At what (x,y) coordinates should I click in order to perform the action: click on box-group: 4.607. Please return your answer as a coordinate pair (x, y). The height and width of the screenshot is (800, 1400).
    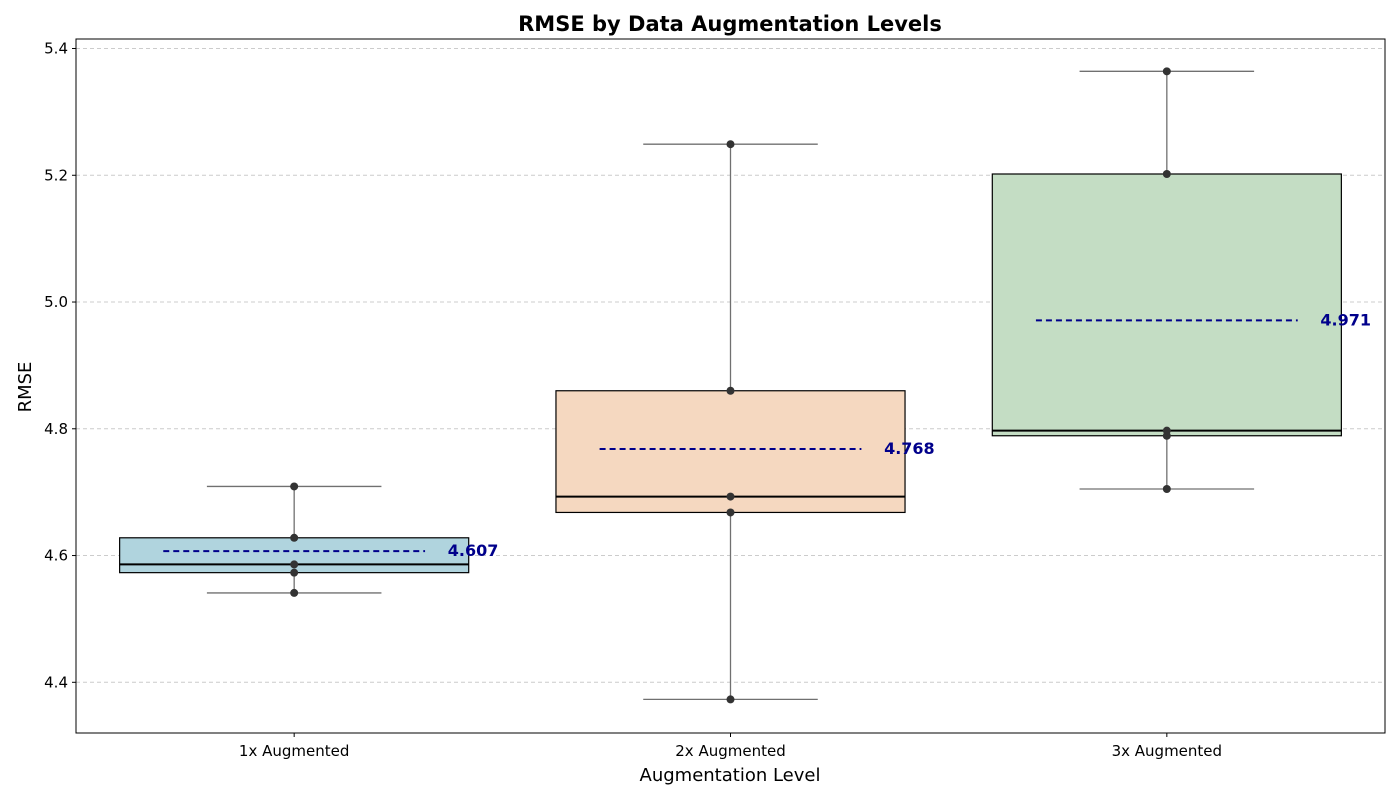
    Looking at the image, I should click on (309, 539).